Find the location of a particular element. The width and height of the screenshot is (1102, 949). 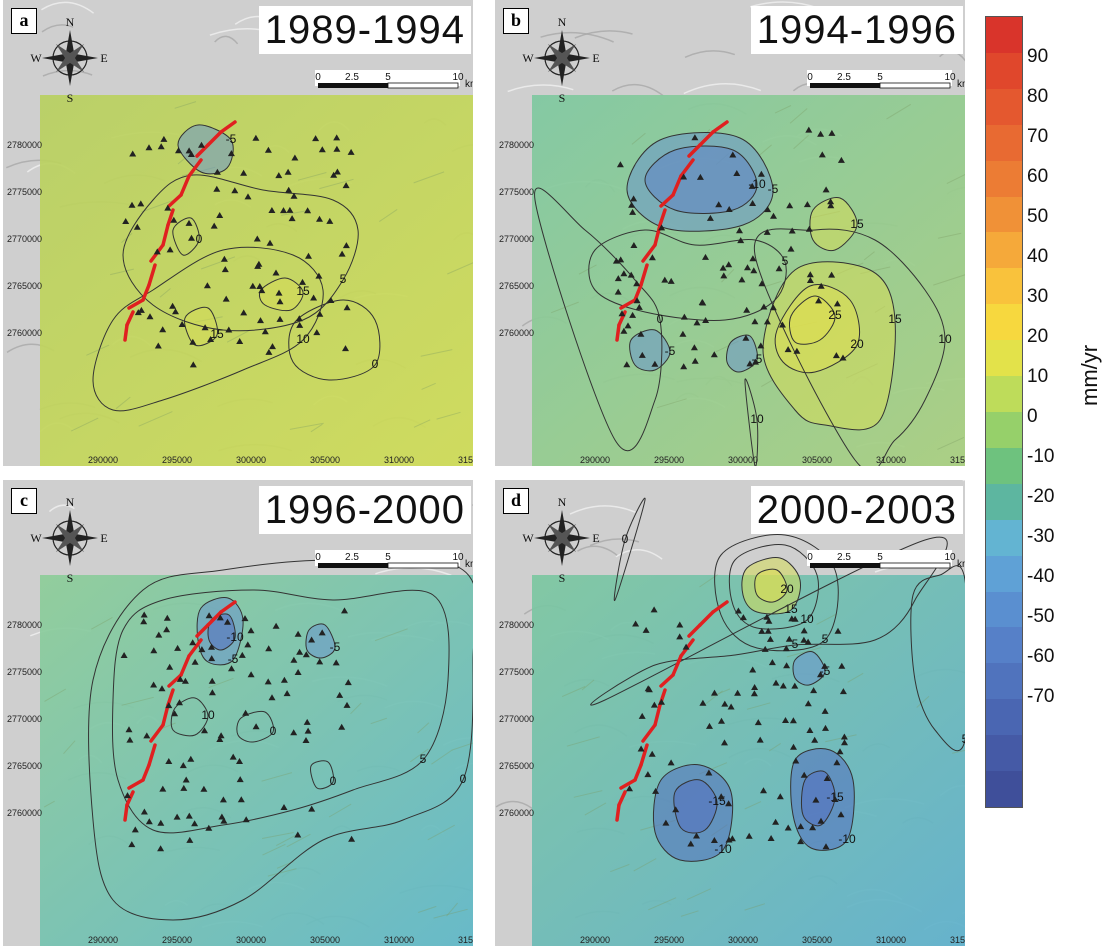

contour-label: 0 is located at coordinates (625, 539).